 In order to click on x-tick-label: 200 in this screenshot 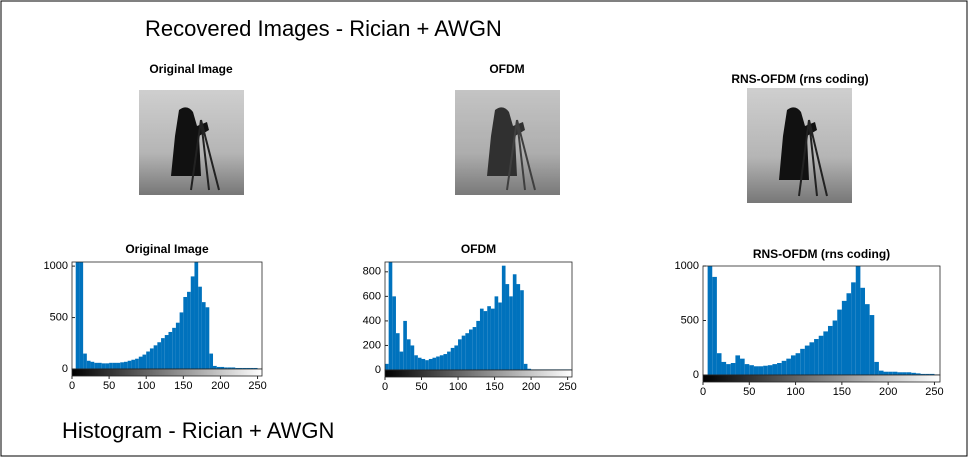, I will do `click(888, 392)`.